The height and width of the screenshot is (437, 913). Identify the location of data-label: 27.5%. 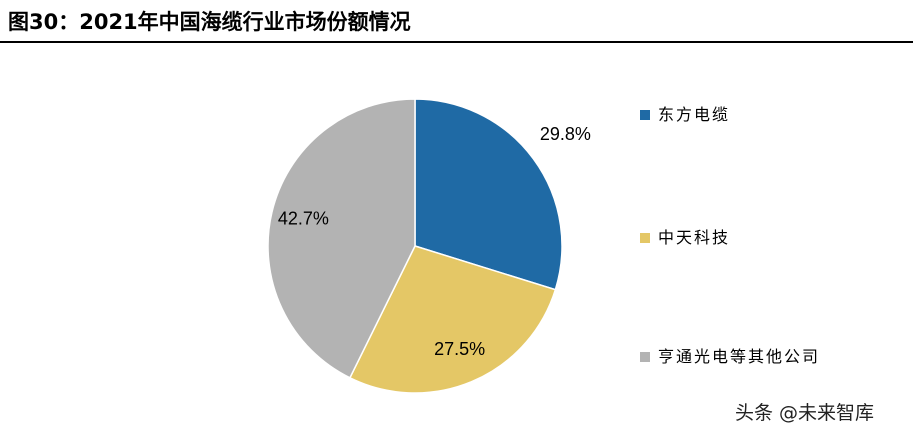
(459, 349).